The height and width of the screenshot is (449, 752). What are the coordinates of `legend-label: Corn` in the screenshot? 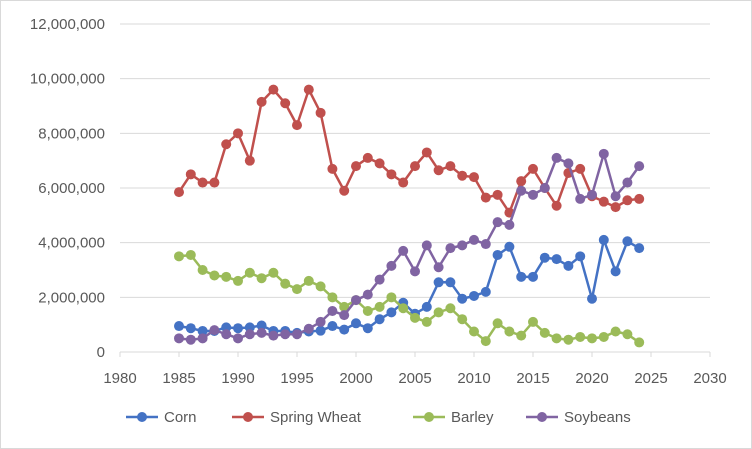 It's located at (180, 417).